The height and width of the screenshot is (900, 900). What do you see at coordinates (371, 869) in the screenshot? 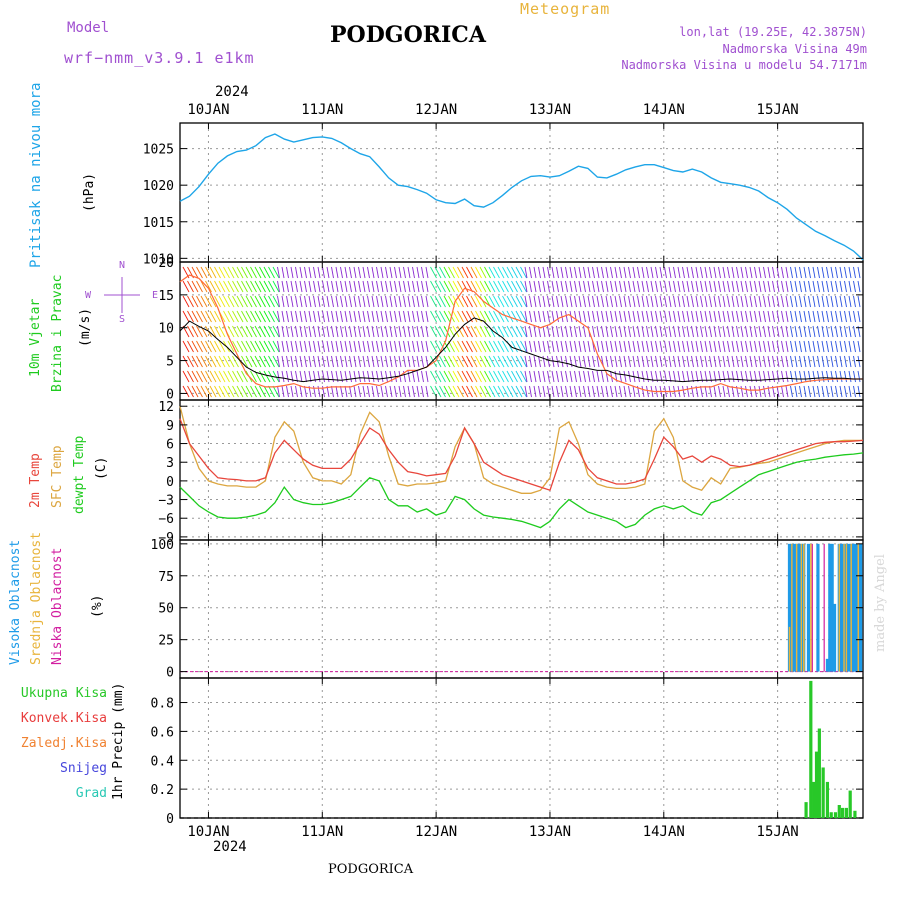
I see `footer-title: PODGORICA` at bounding box center [371, 869].